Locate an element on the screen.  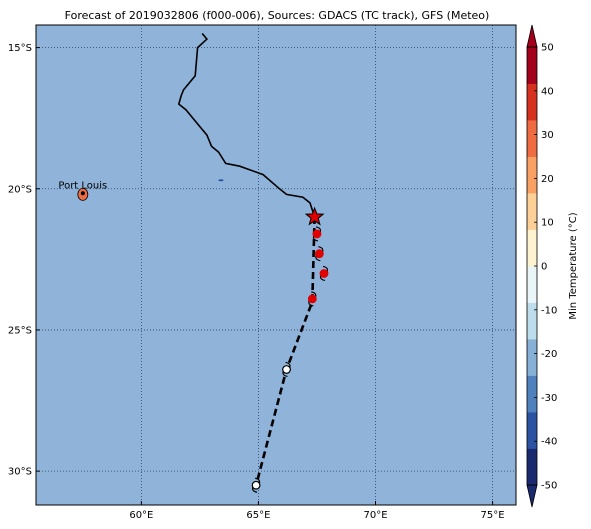
x-tick-label: 70°E is located at coordinates (375, 515).